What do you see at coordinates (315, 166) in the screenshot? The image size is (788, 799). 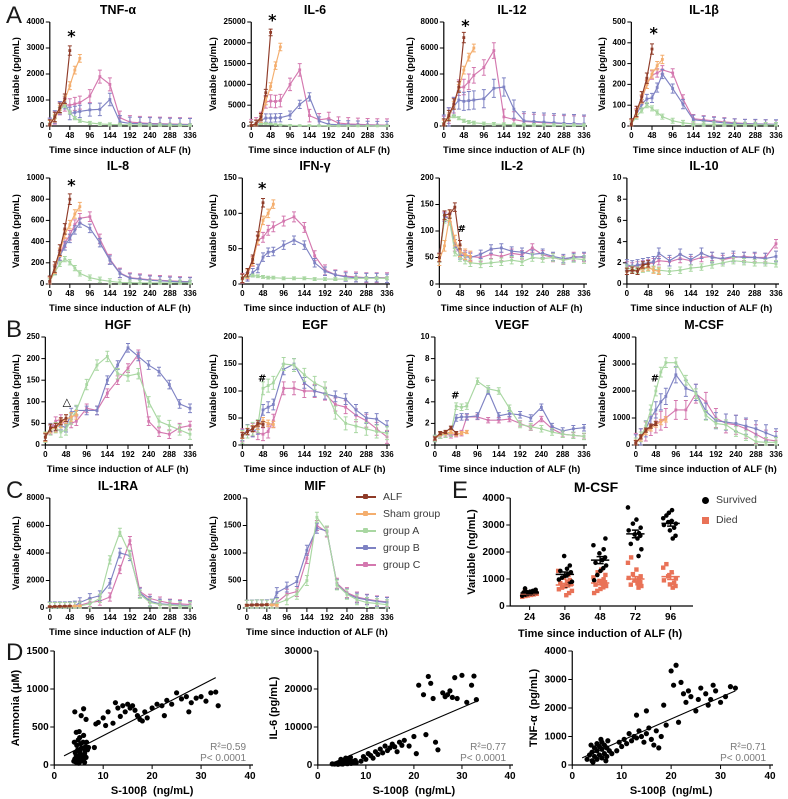 I see `chart-title: IFN-γ` at bounding box center [315, 166].